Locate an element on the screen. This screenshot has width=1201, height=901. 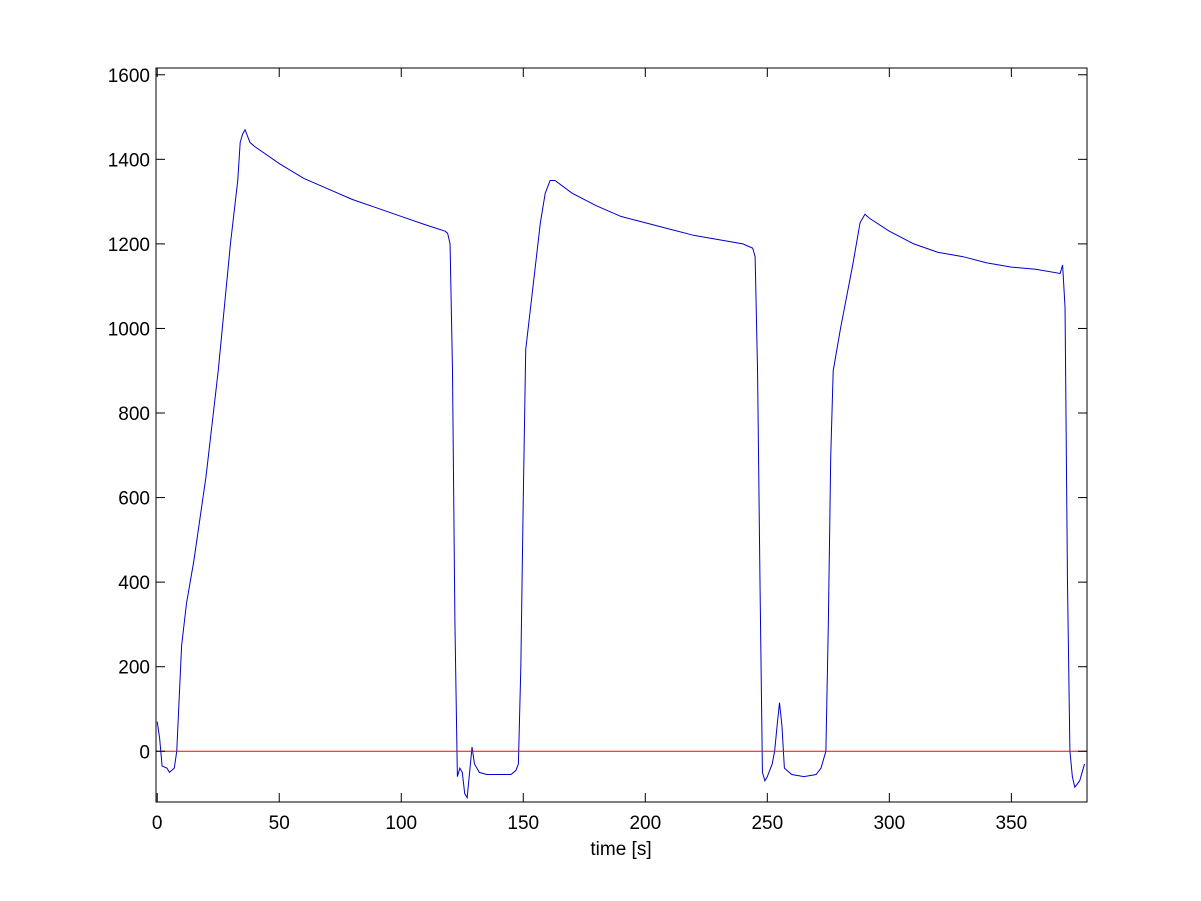
y-tick-label: 1200 is located at coordinates (129, 245).